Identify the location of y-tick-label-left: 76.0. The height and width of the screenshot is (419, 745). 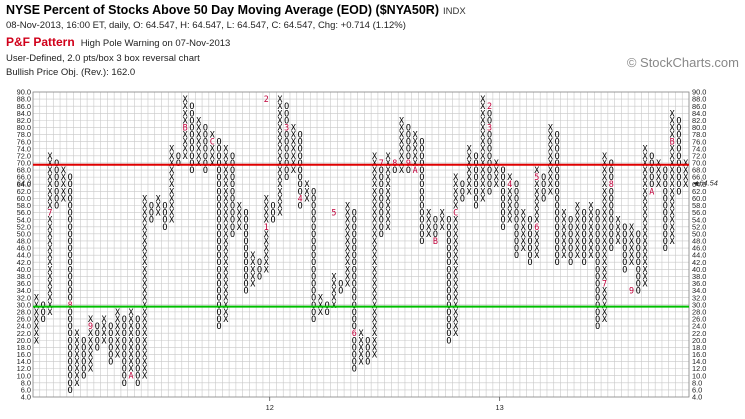
(24, 141).